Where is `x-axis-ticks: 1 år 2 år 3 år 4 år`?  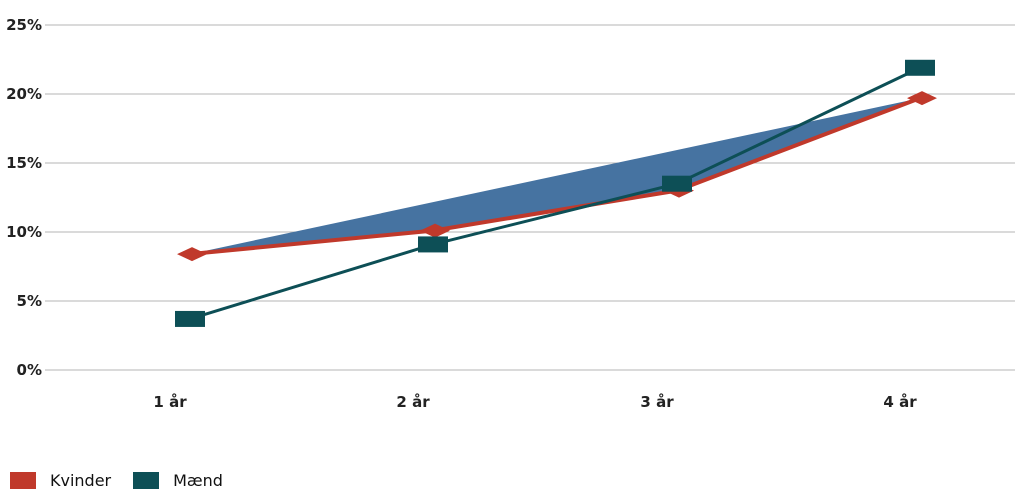 x-axis-ticks: 1 år 2 år 3 år 4 år is located at coordinates (535, 402).